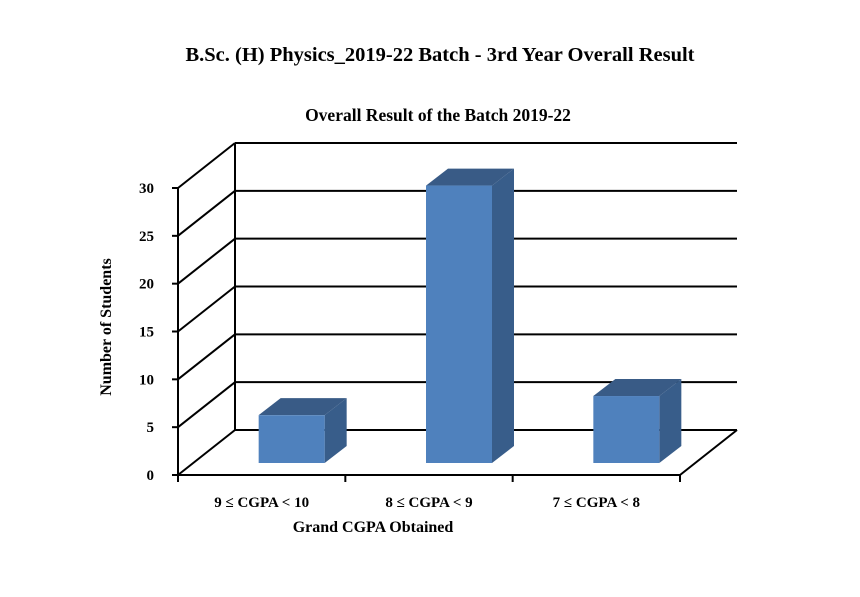  What do you see at coordinates (428, 503) in the screenshot?
I see `x-tick-label: 8 ≤ CGPA < 9` at bounding box center [428, 503].